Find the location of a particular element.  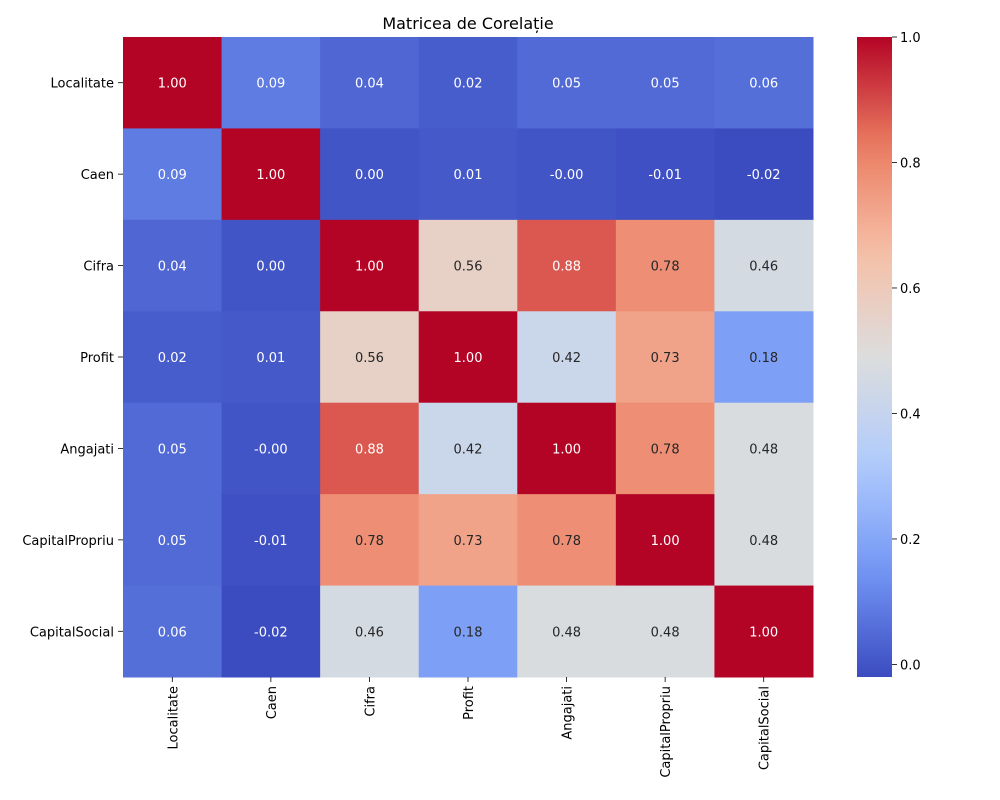

cell-value-label: 0.09 is located at coordinates (172, 175).